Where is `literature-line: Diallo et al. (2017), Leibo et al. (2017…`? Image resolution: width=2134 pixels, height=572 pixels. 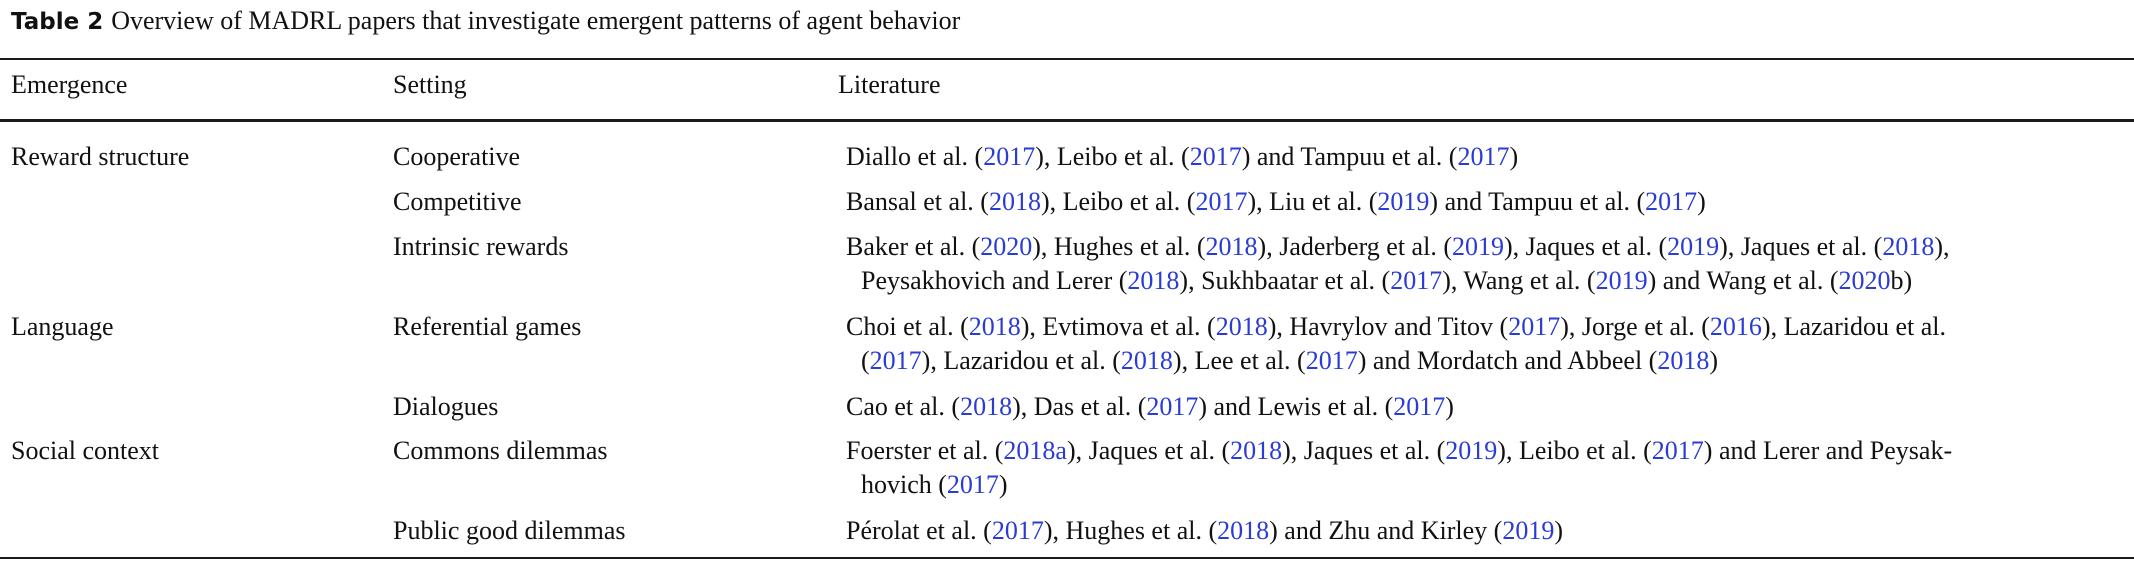 literature-line: Diallo et al. (2017), Leibo et al. (2017… is located at coordinates (1182, 157).